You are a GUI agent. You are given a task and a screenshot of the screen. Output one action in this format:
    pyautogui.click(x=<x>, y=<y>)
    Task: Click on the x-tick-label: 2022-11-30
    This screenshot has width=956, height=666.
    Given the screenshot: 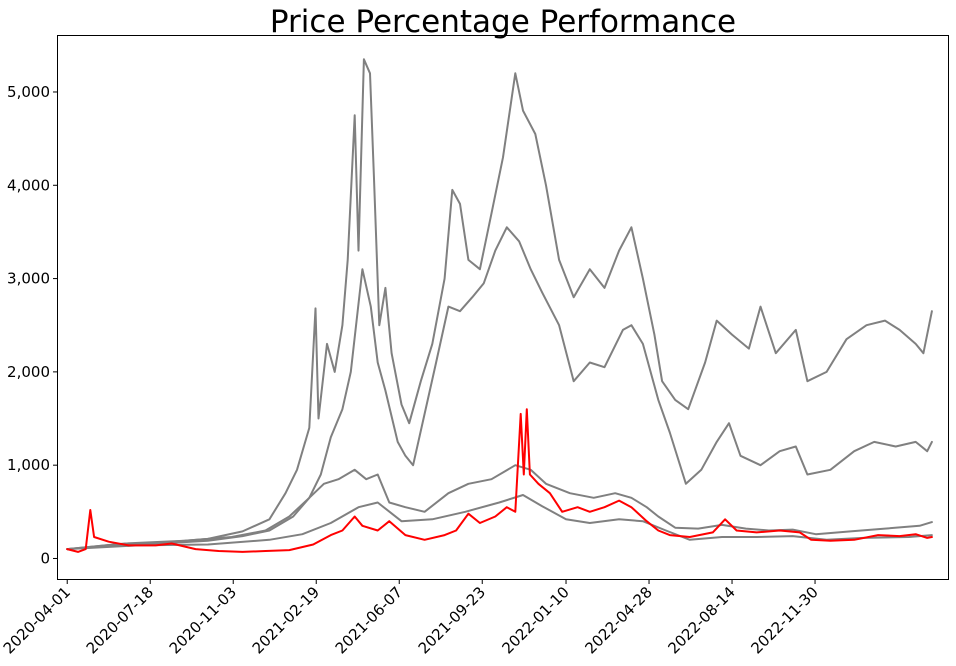 What is the action you would take?
    pyautogui.click(x=784, y=620)
    